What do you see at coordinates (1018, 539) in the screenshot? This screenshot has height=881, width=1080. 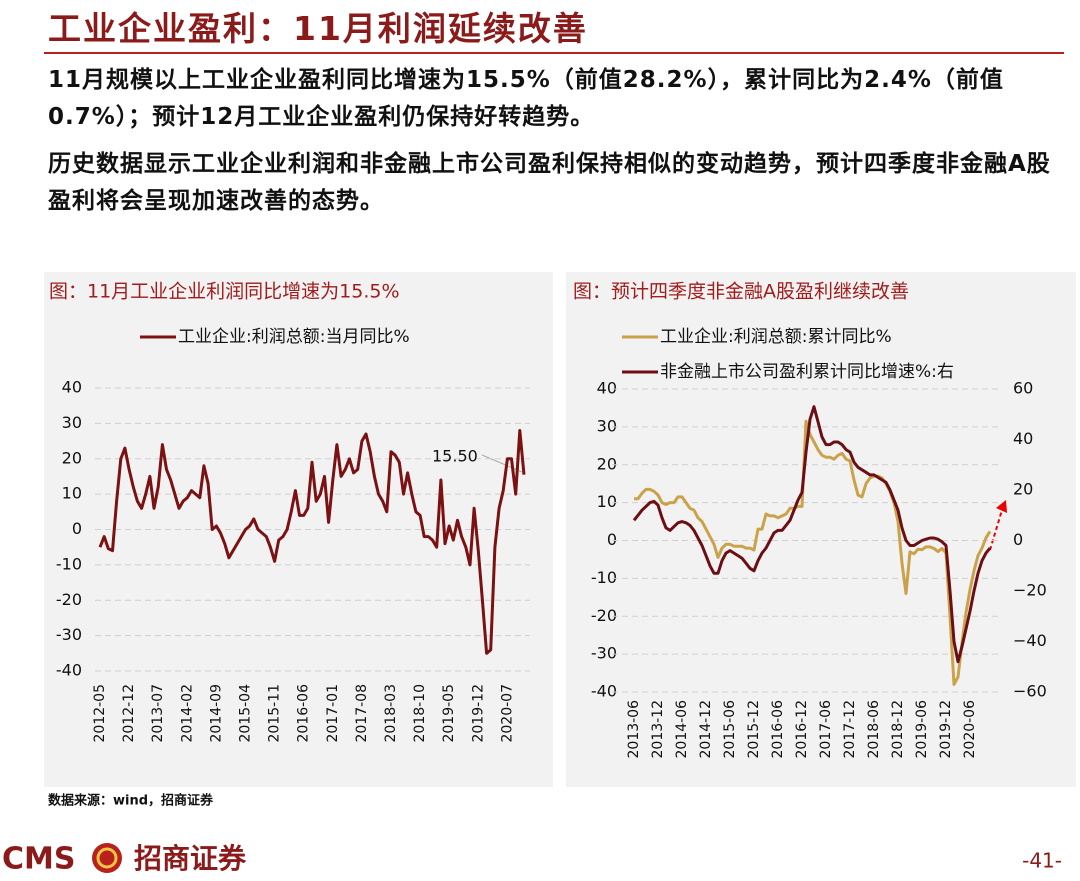 I see `y2-tick-label: 0` at bounding box center [1018, 539].